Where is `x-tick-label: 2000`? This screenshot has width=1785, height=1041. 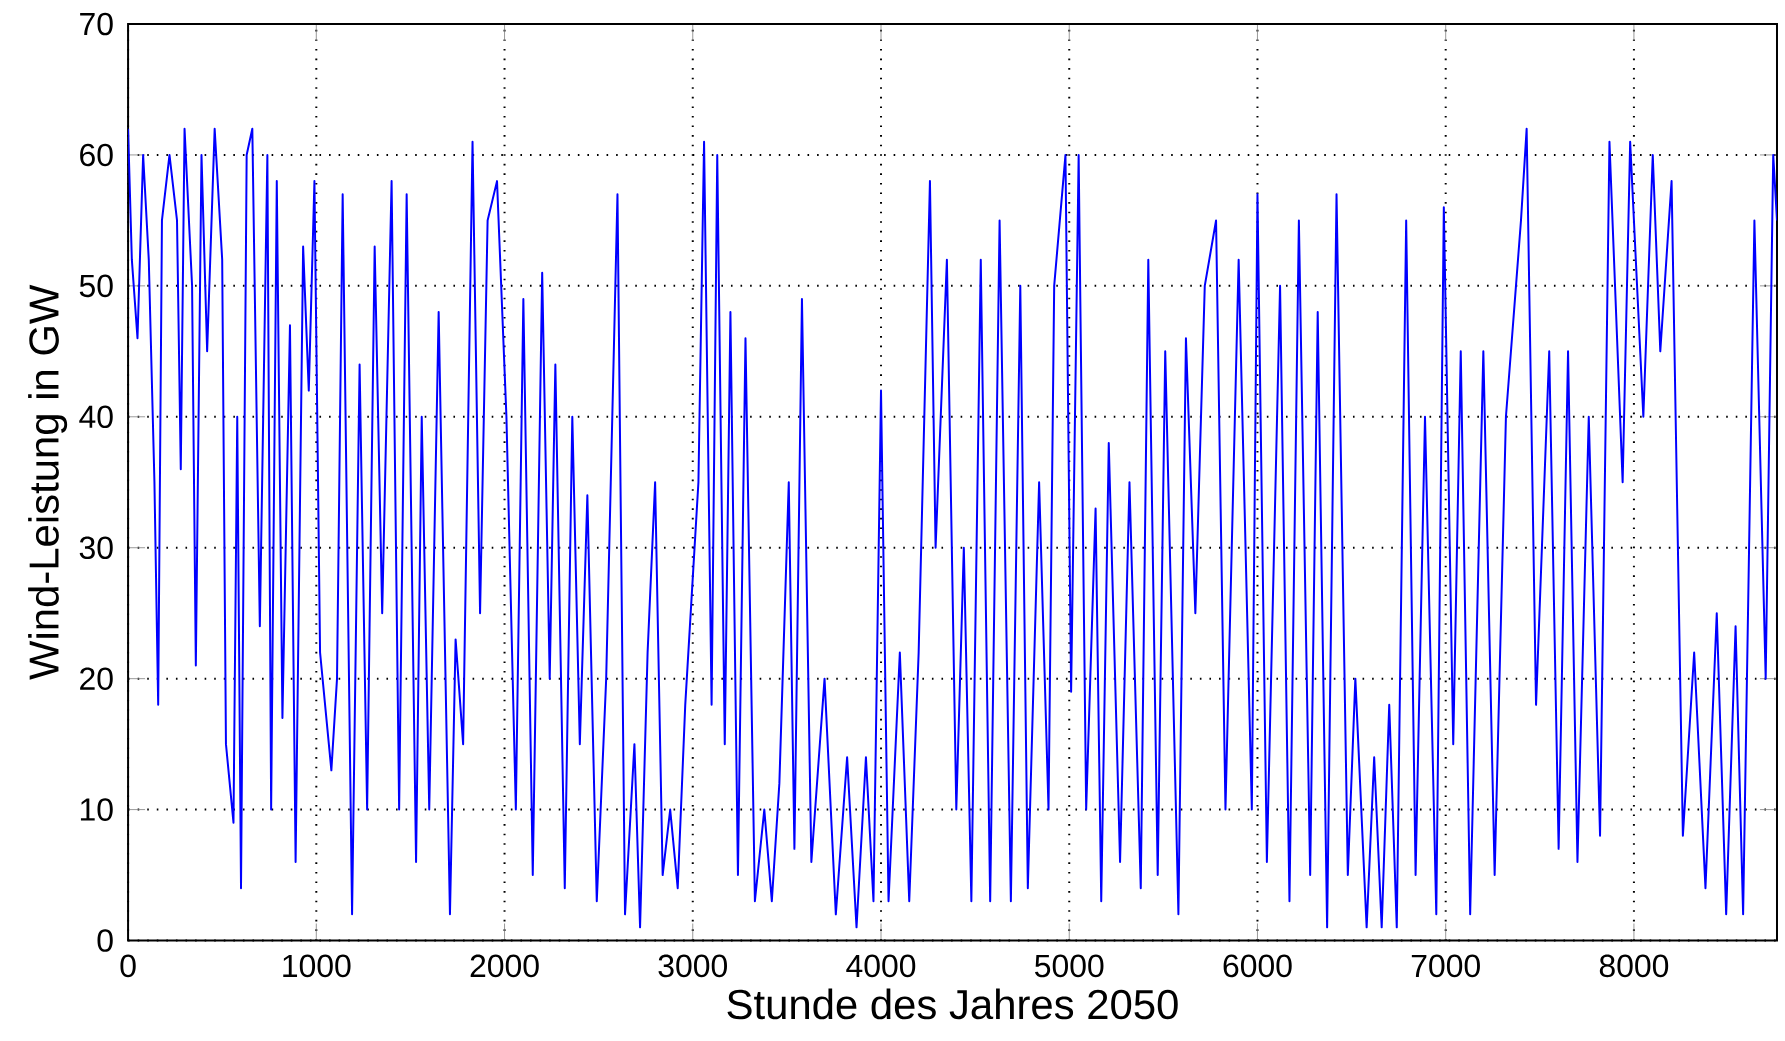
x-tick-label: 2000 is located at coordinates (504, 966).